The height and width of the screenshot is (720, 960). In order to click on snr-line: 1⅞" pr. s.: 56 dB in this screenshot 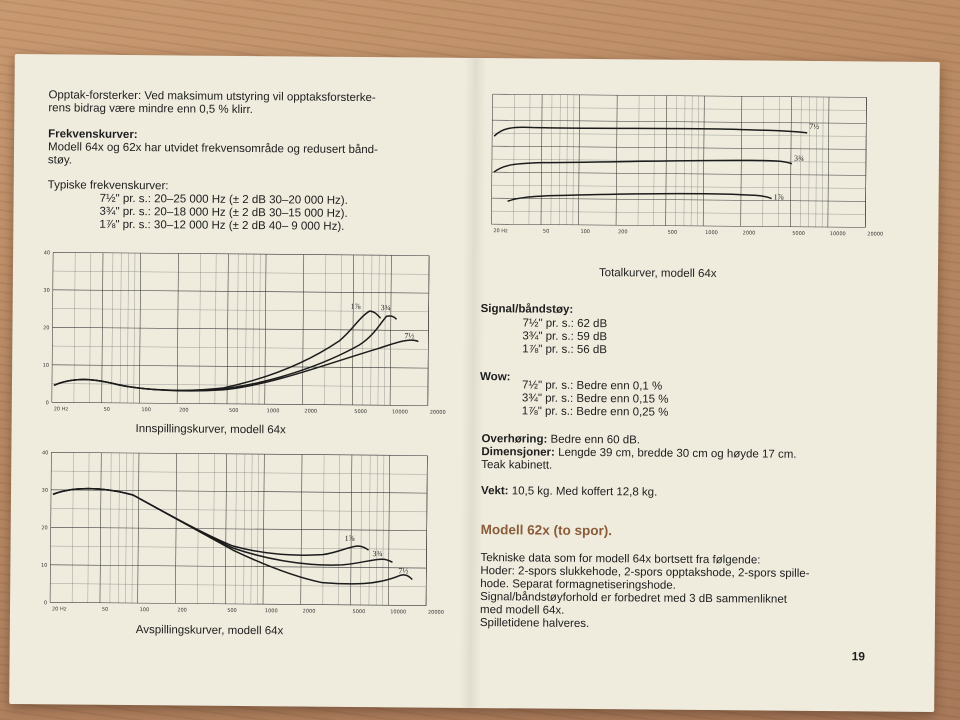, I will do `click(564, 350)`.